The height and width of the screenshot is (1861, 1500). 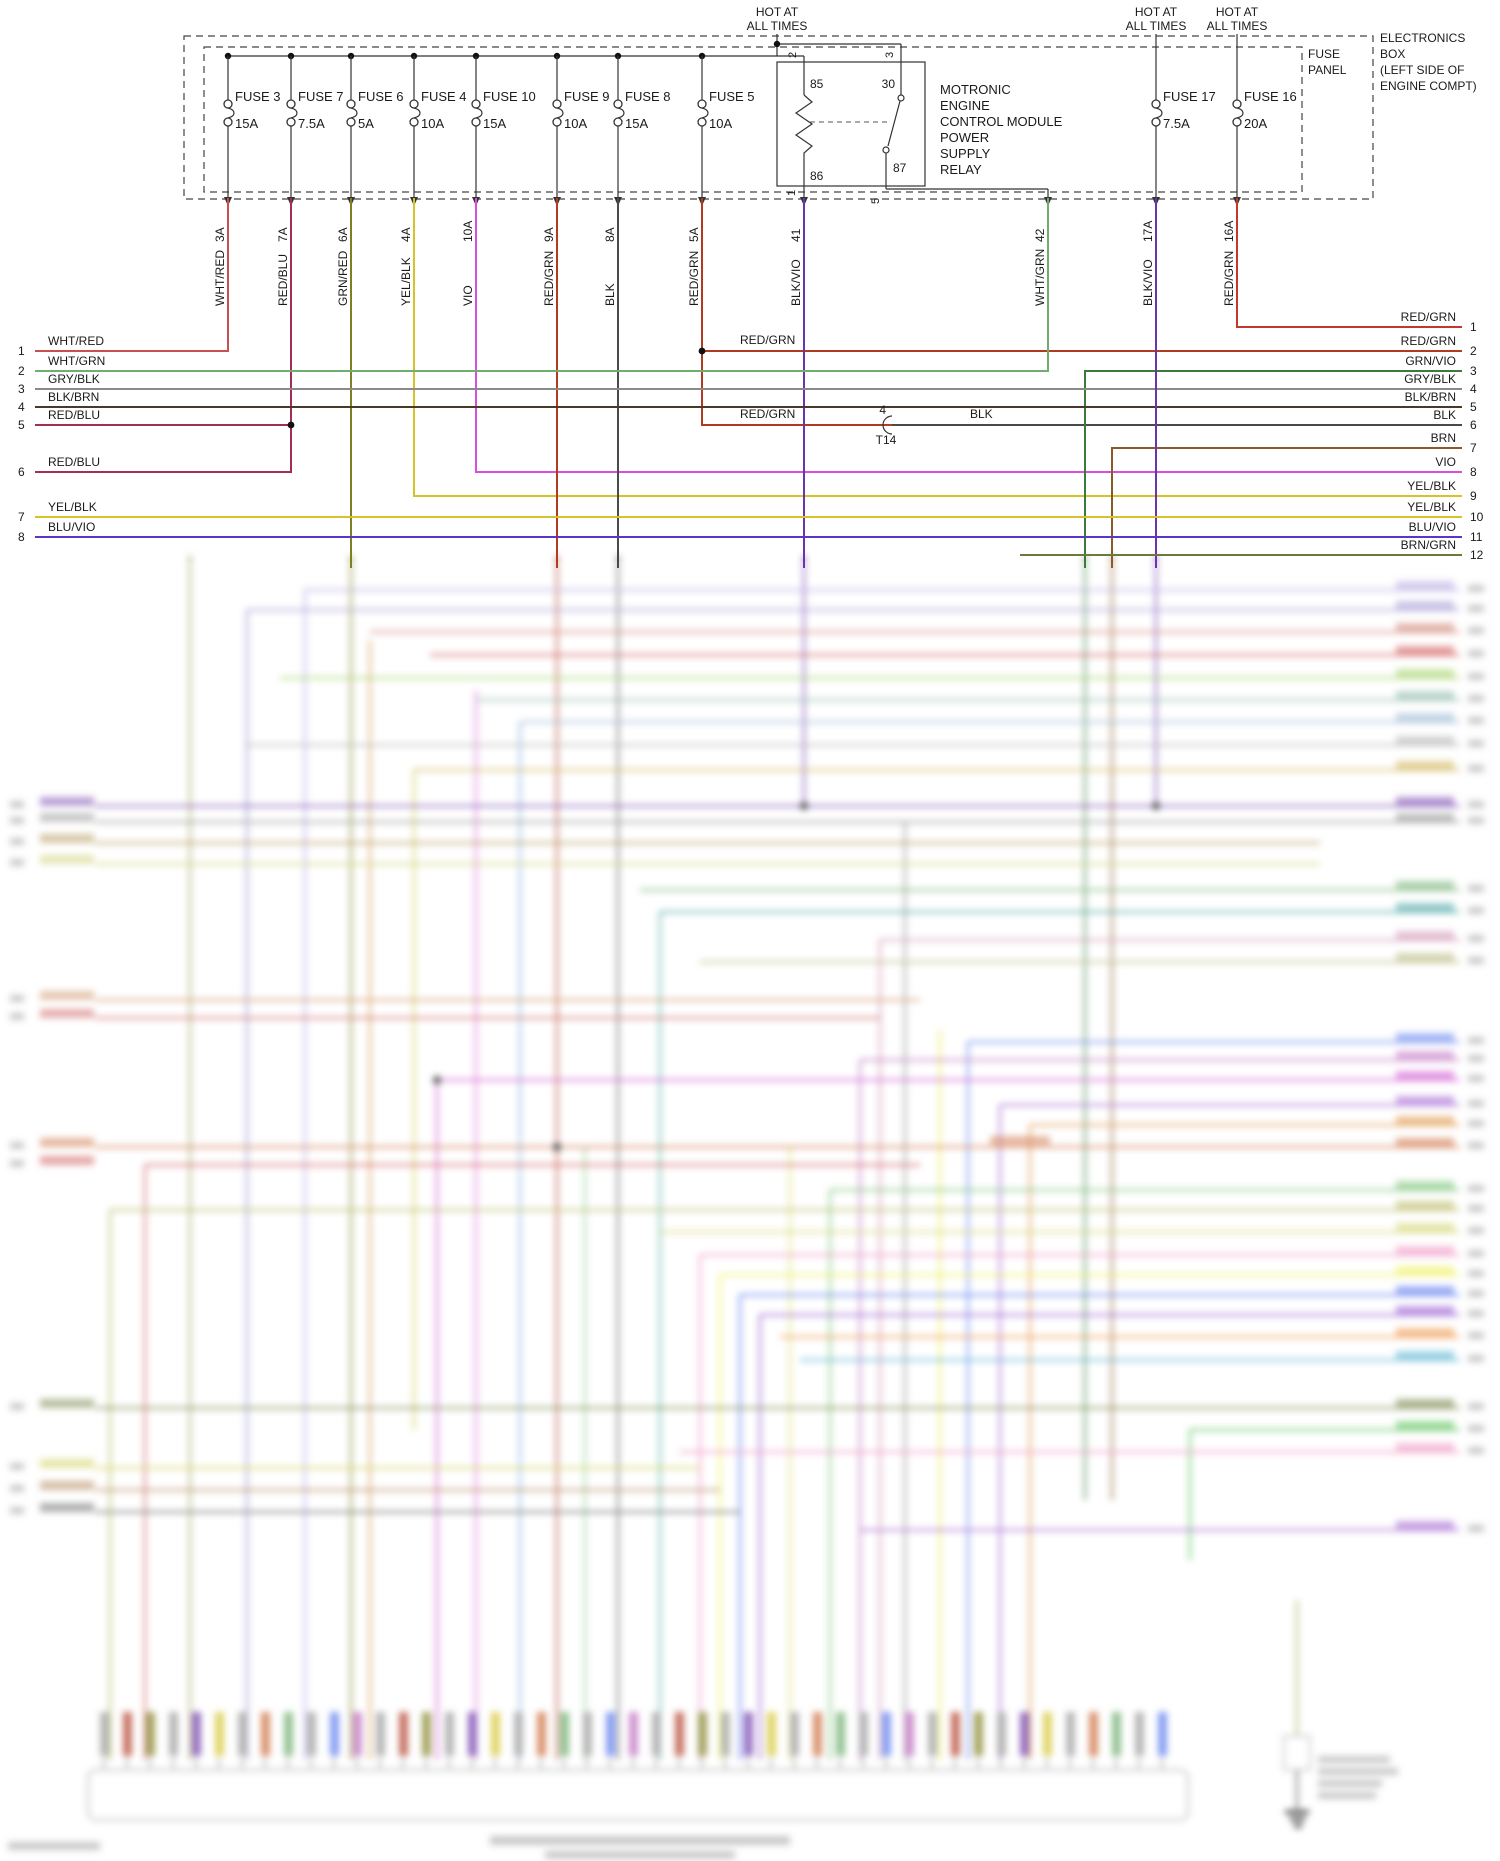 I want to click on wire-wht-red, so click(x=132, y=275).